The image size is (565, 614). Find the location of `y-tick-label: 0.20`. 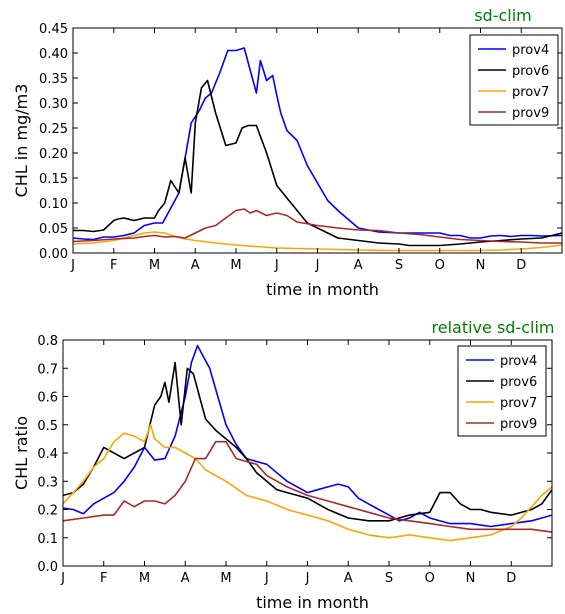

y-tick-label: 0.20 is located at coordinates (53, 154).